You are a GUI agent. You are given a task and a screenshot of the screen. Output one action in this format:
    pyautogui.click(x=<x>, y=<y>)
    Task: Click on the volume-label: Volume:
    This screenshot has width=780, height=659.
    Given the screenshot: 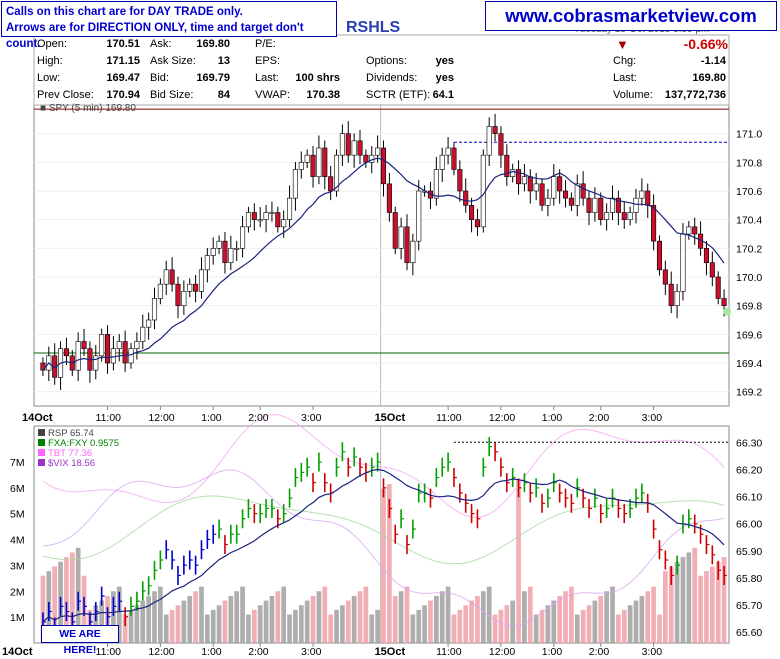 What is the action you would take?
    pyautogui.click(x=633, y=95)
    